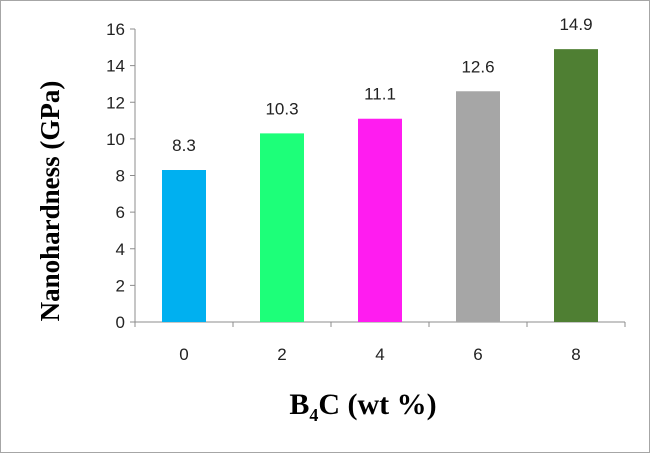  Describe the element at coordinates (477, 354) in the screenshot. I see `x-tick-label-6: 6` at that location.